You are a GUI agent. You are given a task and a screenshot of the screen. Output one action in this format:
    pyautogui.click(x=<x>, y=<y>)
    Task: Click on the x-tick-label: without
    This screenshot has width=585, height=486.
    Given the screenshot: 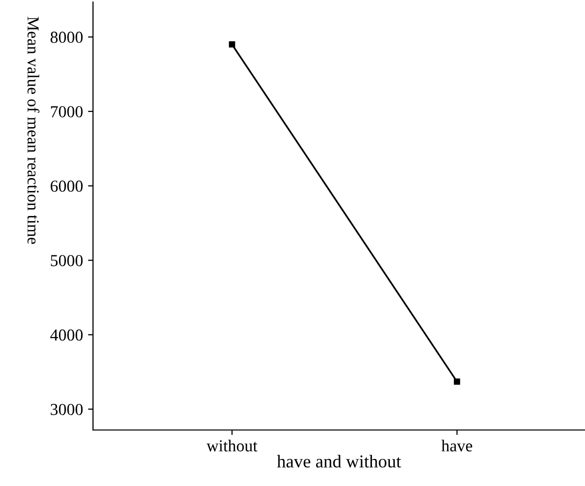 What is the action you would take?
    pyautogui.click(x=232, y=446)
    